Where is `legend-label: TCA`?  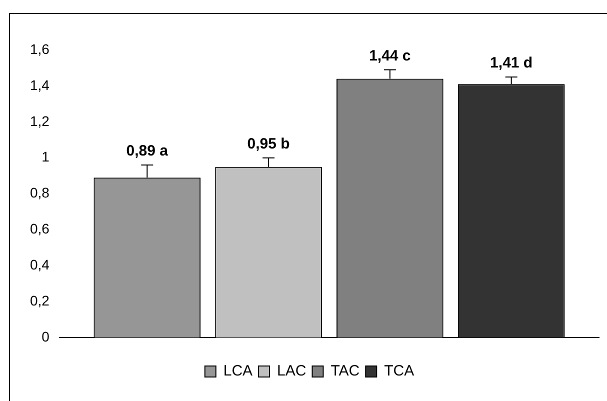
legend-label: TCA is located at coordinates (399, 371).